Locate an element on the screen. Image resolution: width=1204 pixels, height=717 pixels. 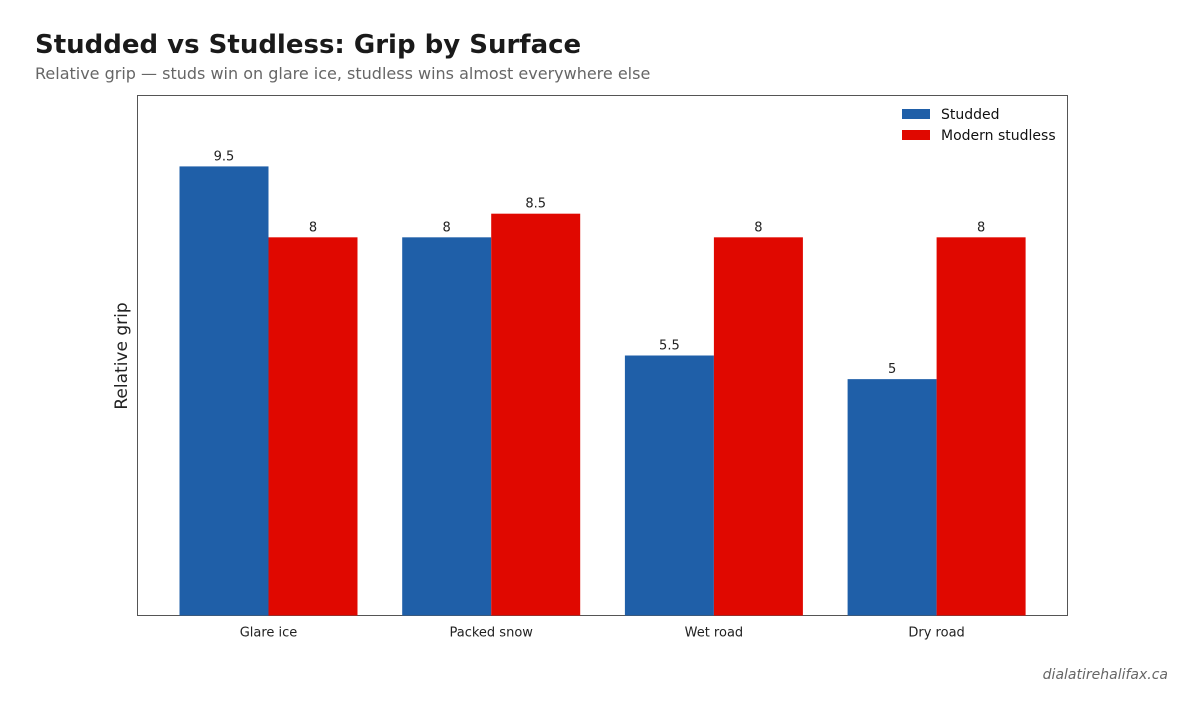
value-label-studded-dry-road: 5 is located at coordinates (892, 369).